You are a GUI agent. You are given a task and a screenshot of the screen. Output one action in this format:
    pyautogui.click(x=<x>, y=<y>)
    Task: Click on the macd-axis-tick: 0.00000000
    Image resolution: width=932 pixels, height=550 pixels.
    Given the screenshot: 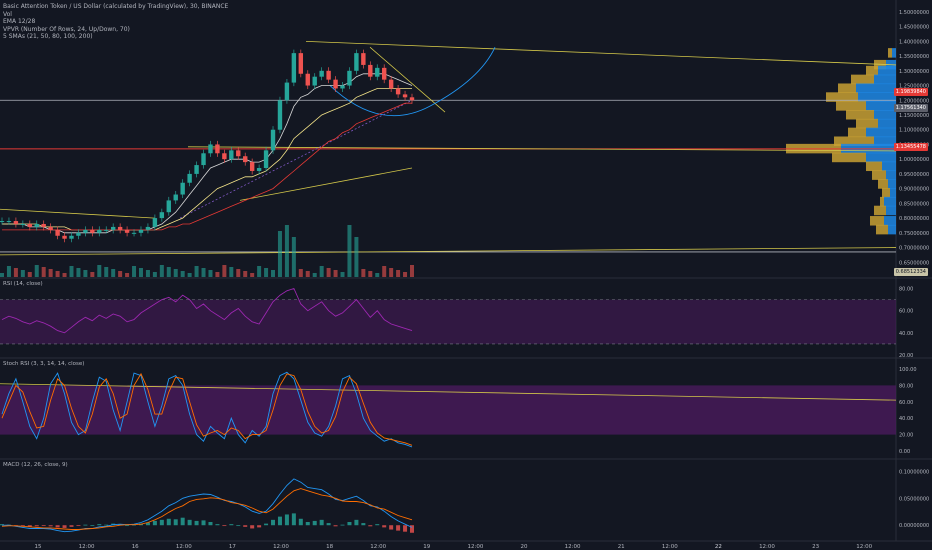 What is the action you would take?
    pyautogui.click(x=914, y=526)
    